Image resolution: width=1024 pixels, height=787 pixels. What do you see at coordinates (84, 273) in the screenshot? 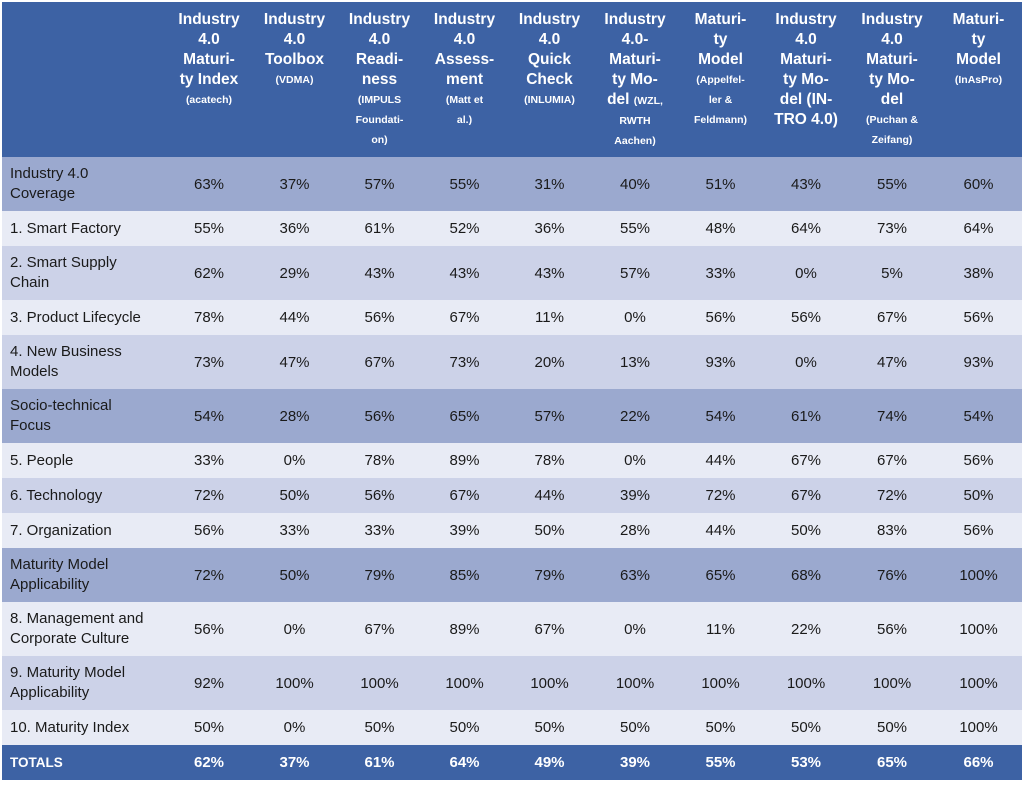
I see `row-label: 2. Smart Supply Chain` at bounding box center [84, 273].